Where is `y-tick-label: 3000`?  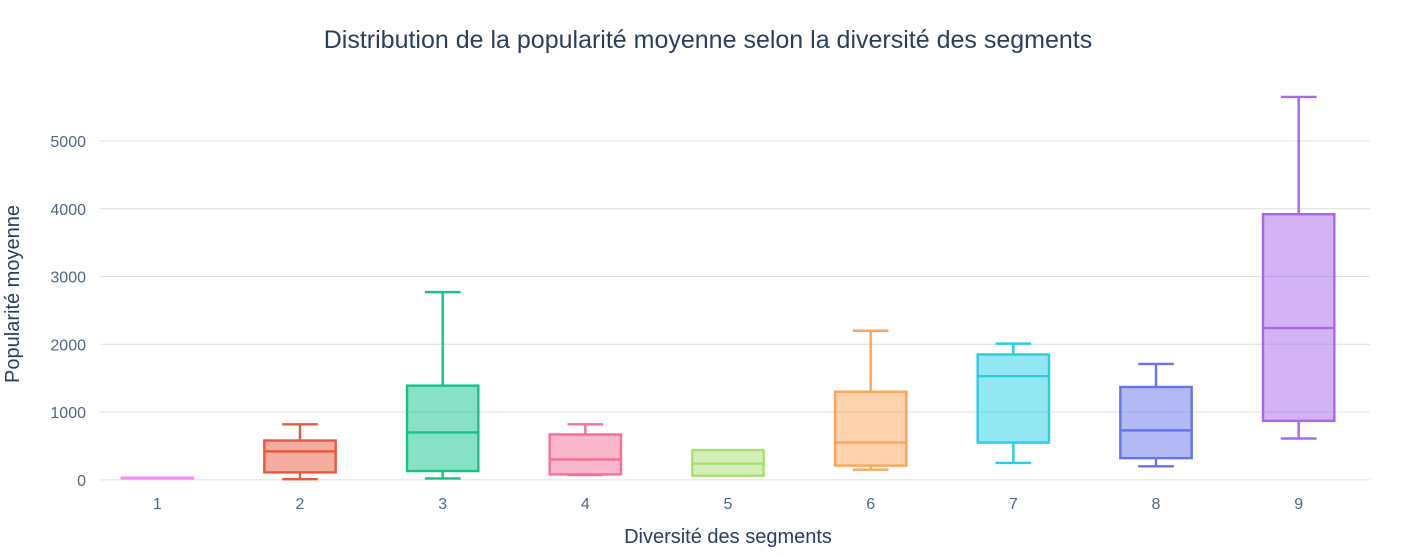 y-tick-label: 3000 is located at coordinates (68, 278).